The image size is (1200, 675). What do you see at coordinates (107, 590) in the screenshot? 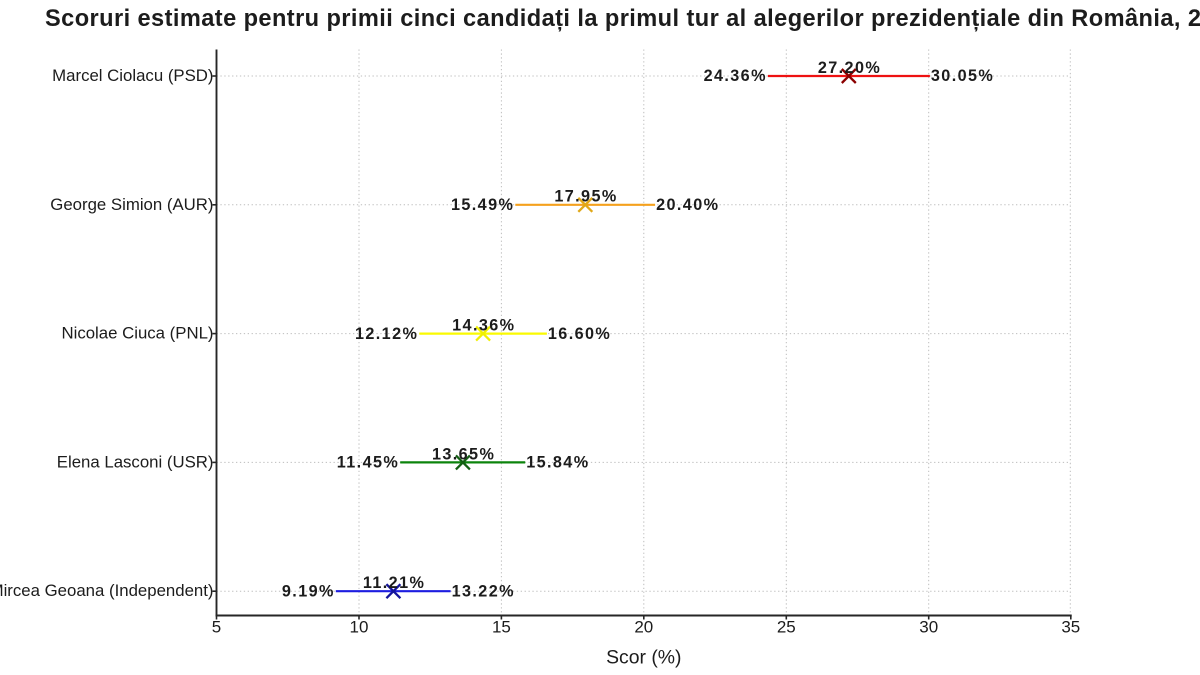
I see `svg-text: Mircea Geoana (Independent)` at bounding box center [107, 590].